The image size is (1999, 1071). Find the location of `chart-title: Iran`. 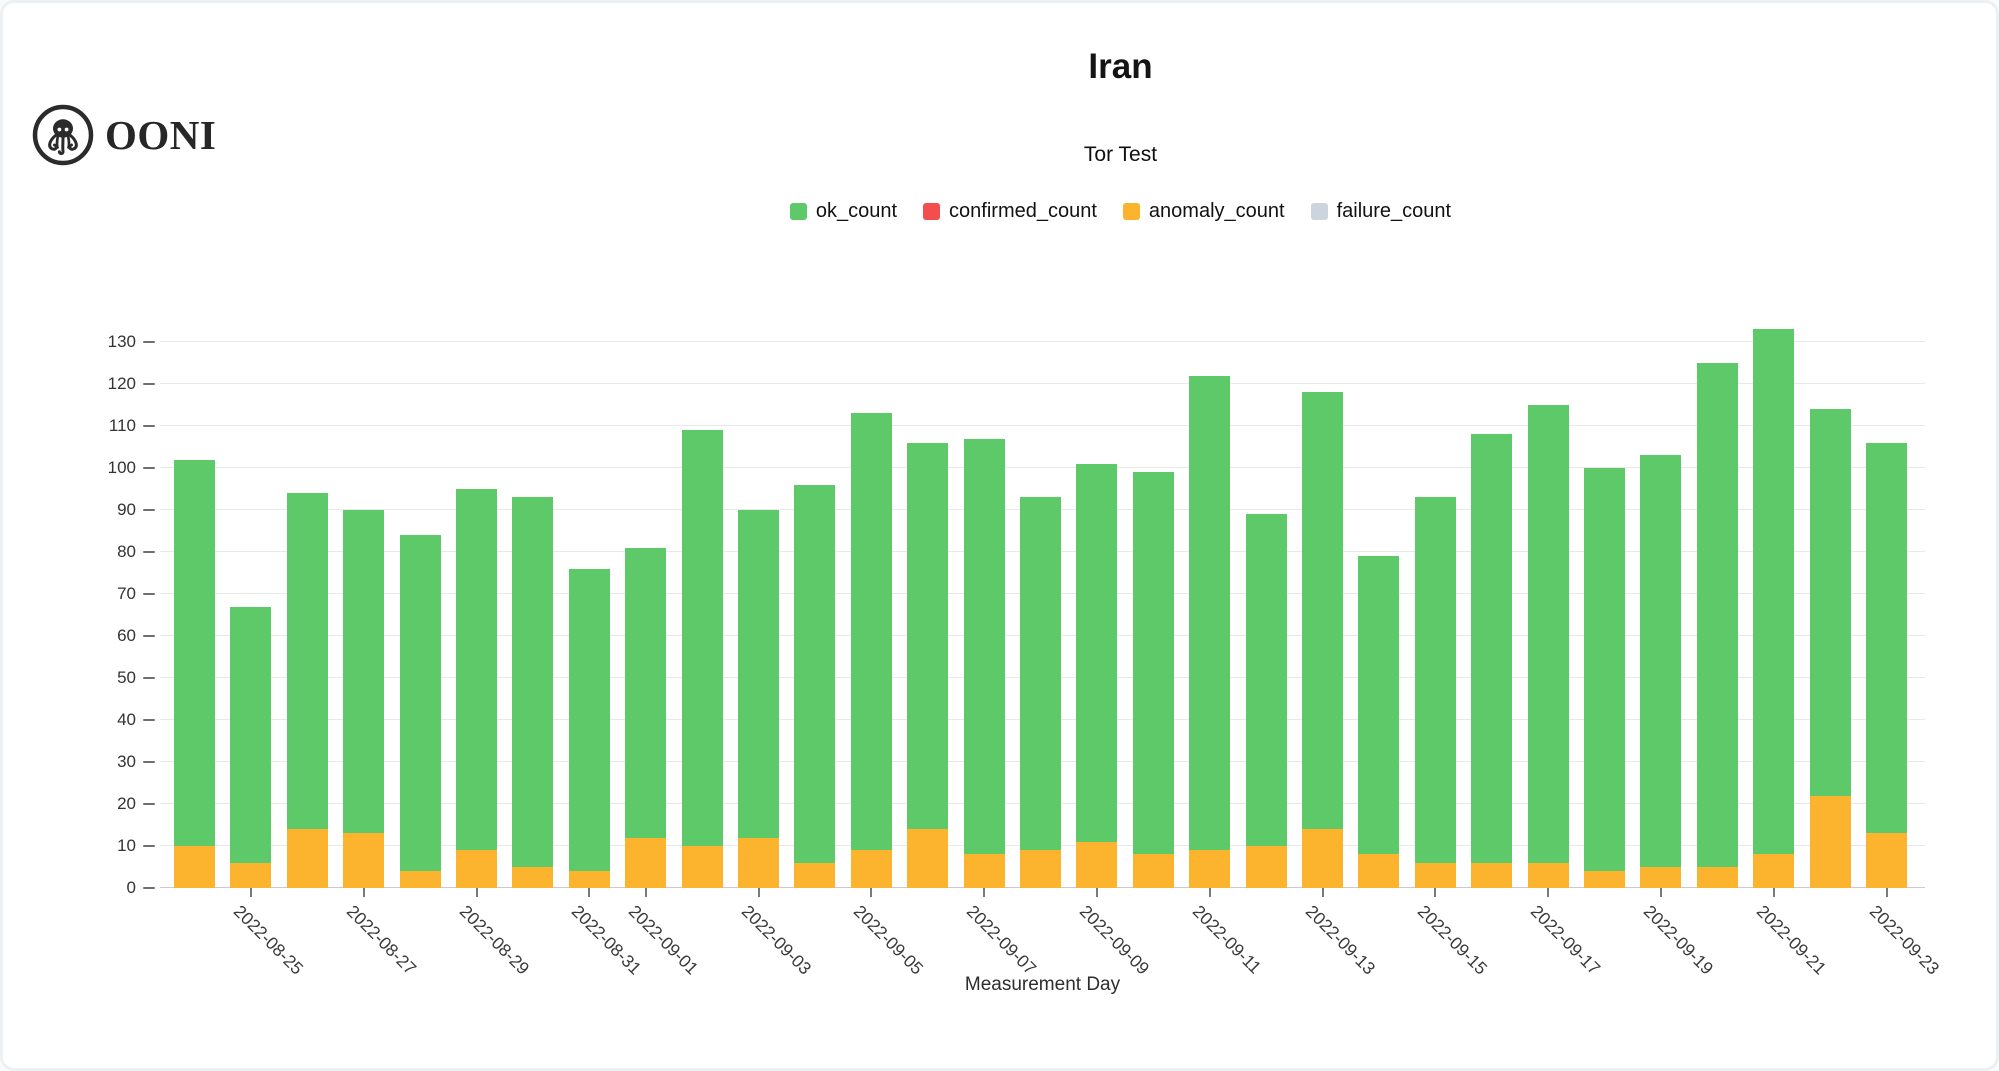

chart-title: Iran is located at coordinates (1120, 66).